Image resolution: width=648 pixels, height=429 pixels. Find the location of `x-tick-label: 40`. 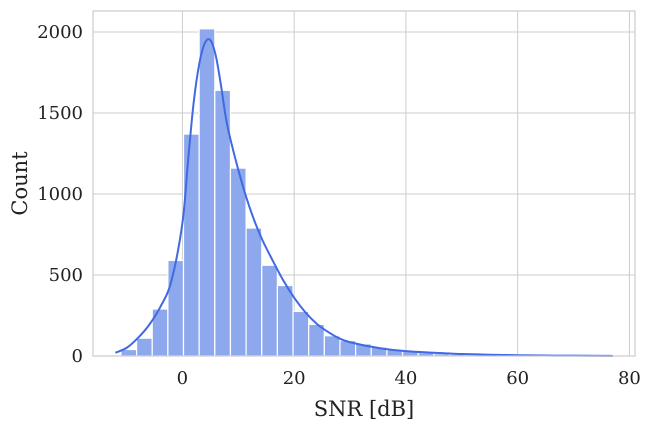

x-tick-label: 40 is located at coordinates (405, 378).